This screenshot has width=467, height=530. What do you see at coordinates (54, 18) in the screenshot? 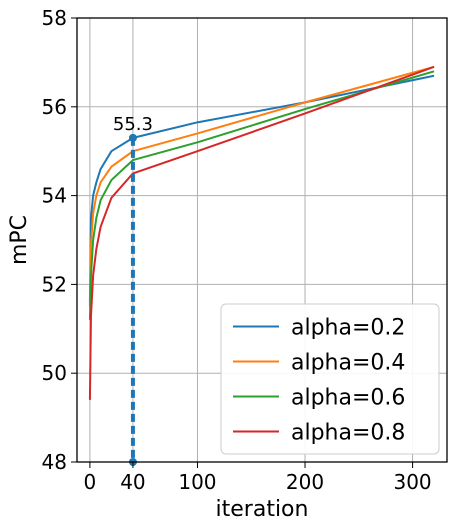
I see `y-tick-label: 58` at bounding box center [54, 18].